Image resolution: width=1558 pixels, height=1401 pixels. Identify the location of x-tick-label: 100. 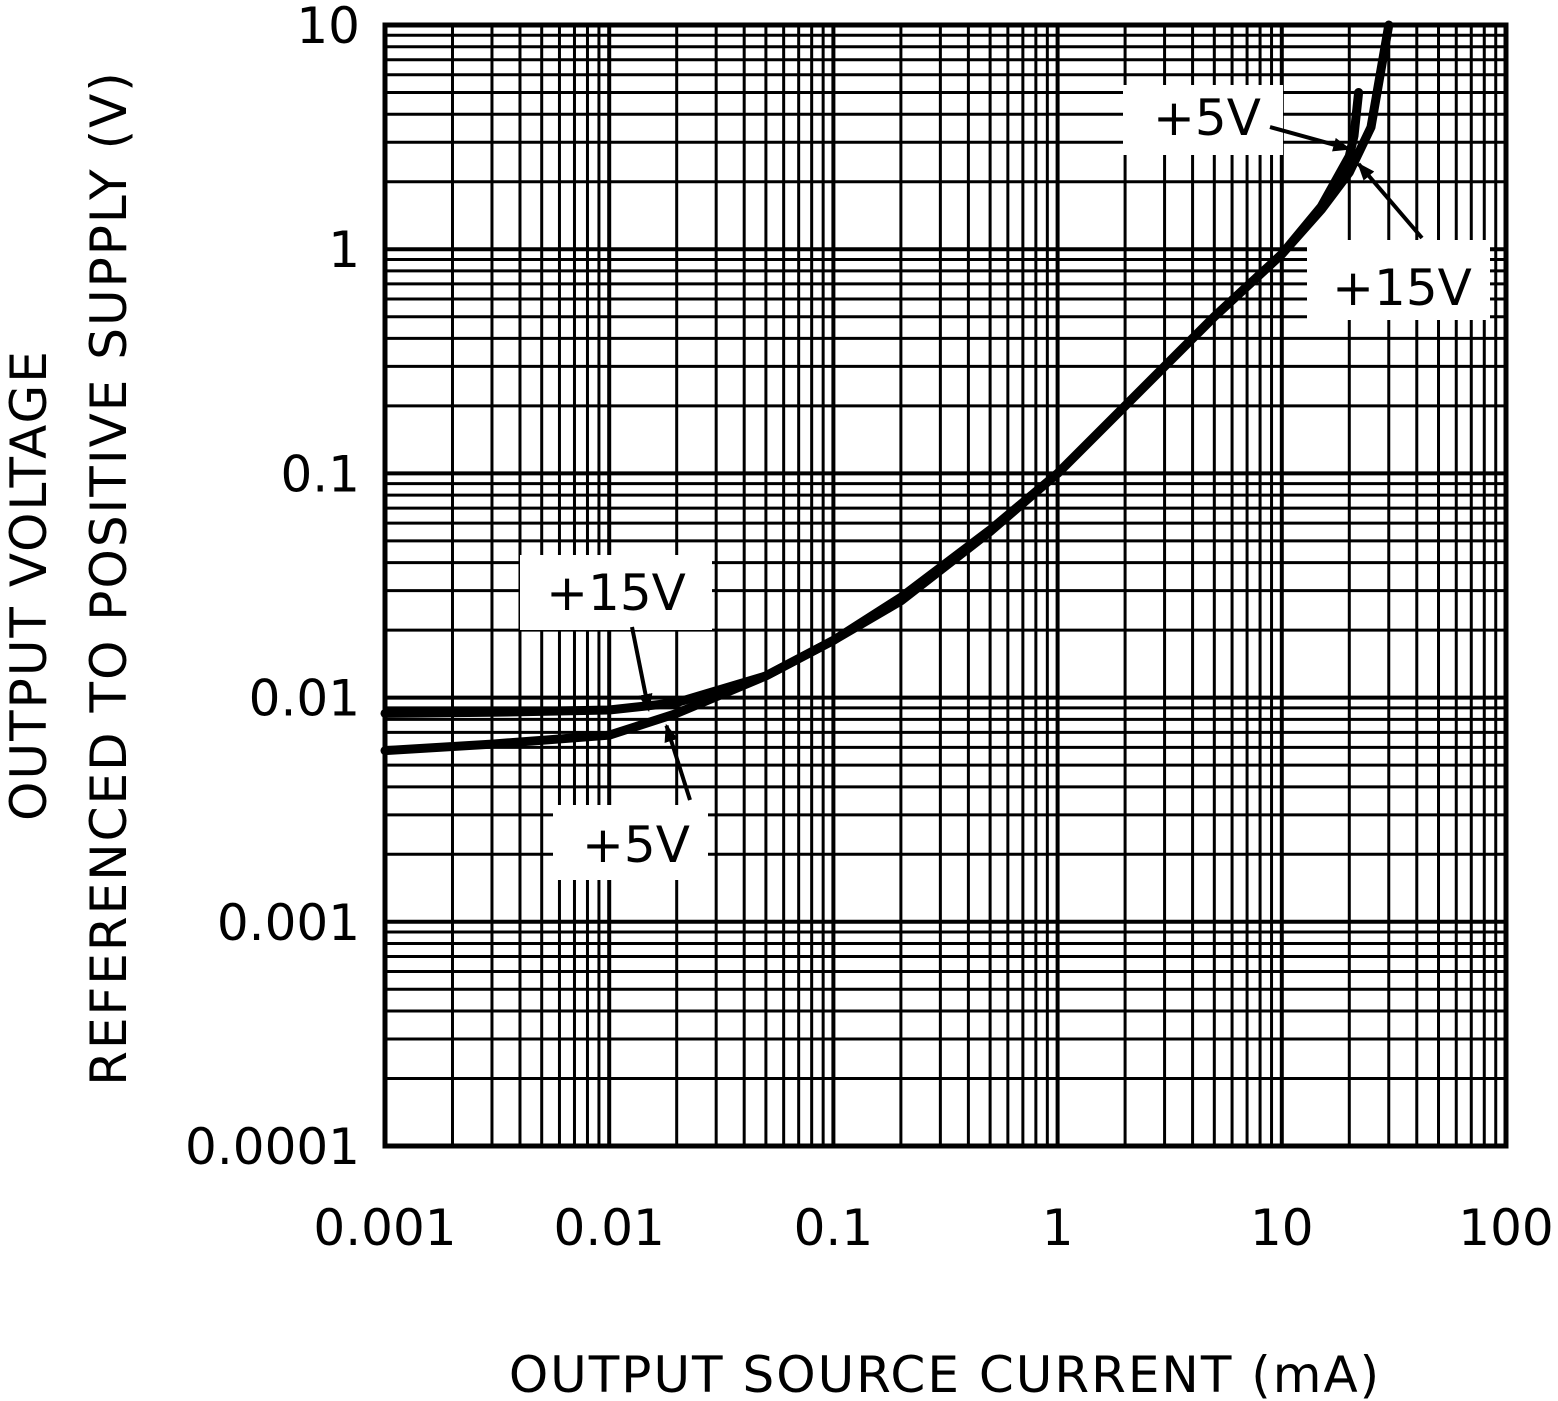
(1505, 1228).